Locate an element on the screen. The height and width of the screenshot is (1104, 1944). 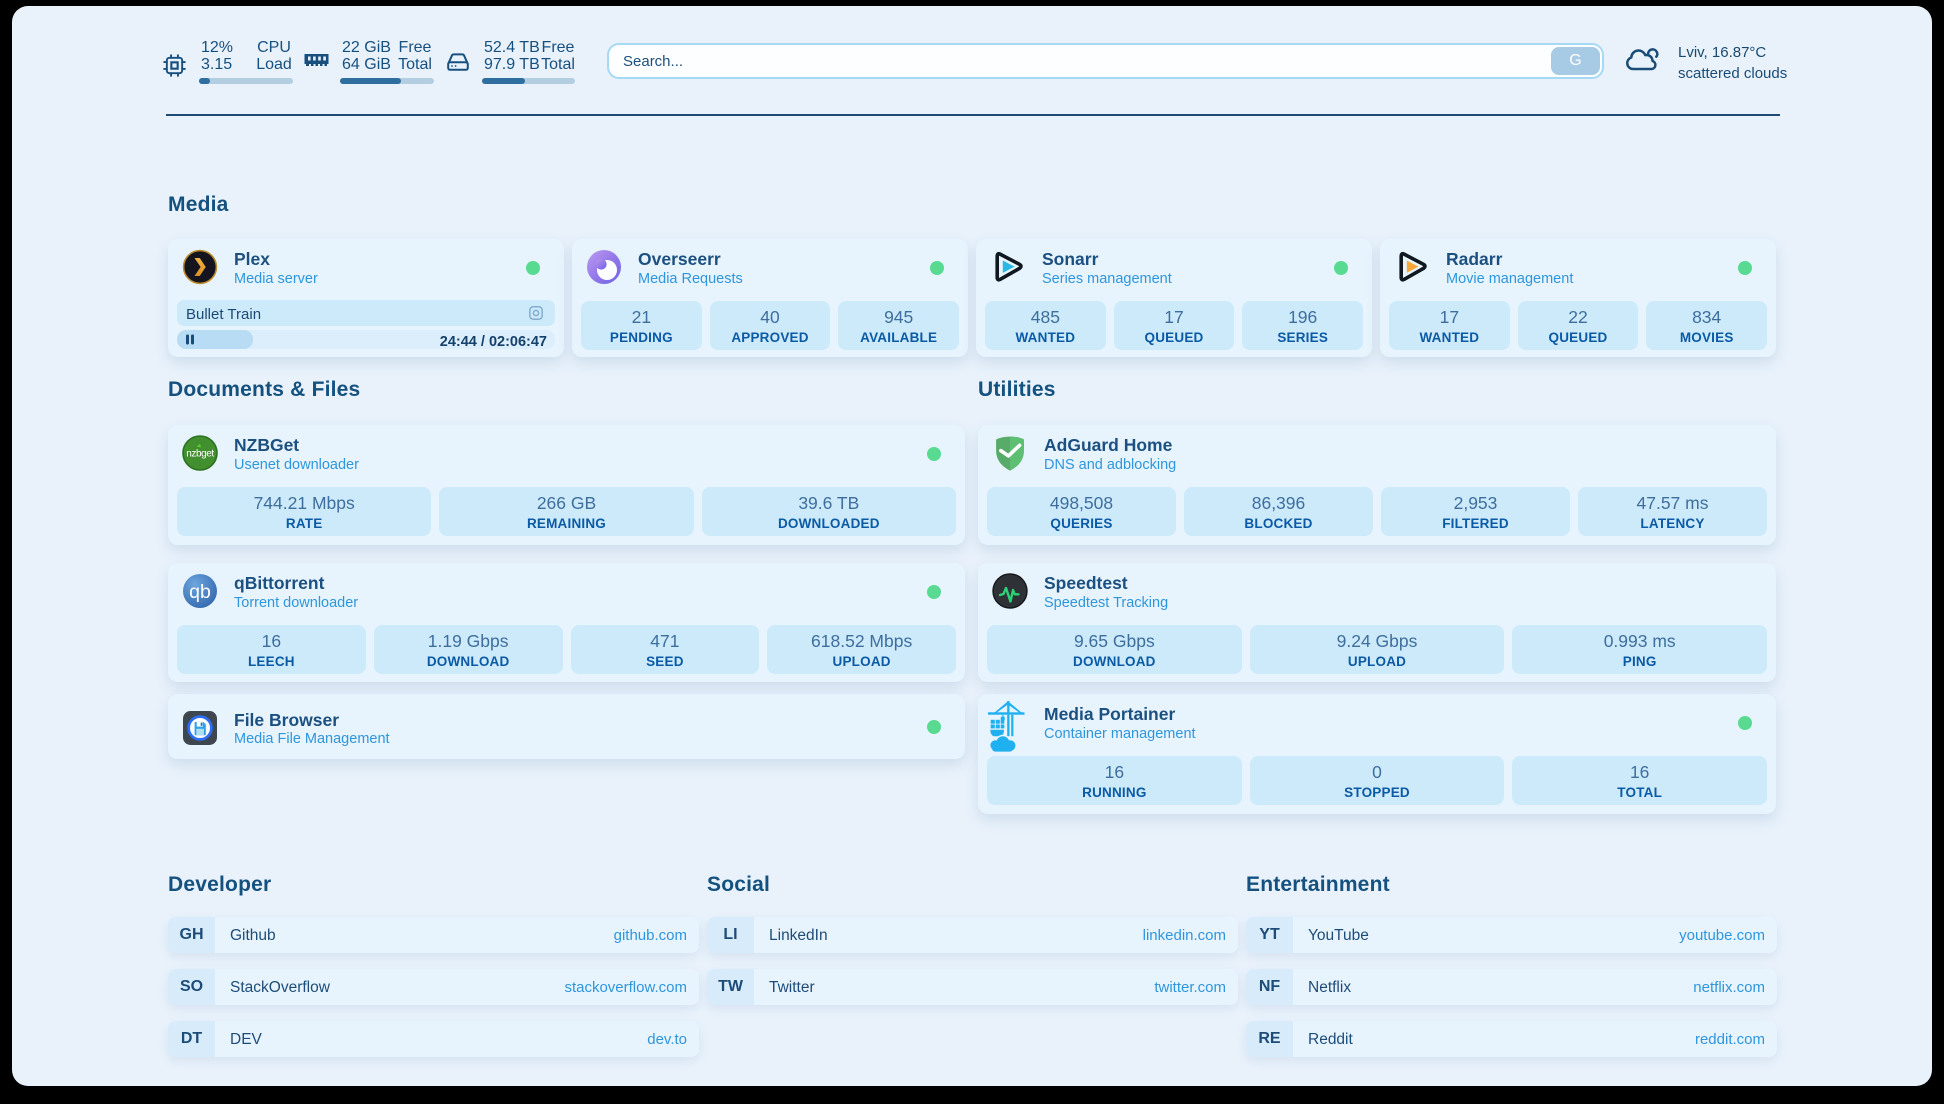
svg-text: nzbget is located at coordinates (200, 454).